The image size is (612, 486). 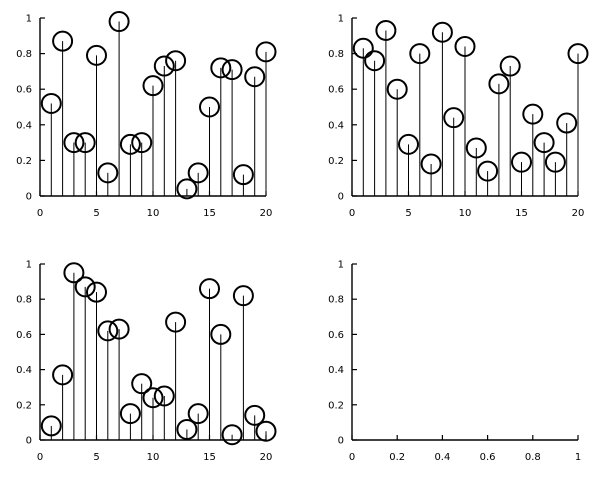 I want to click on x-tick-label: 0.6, so click(x=488, y=457).